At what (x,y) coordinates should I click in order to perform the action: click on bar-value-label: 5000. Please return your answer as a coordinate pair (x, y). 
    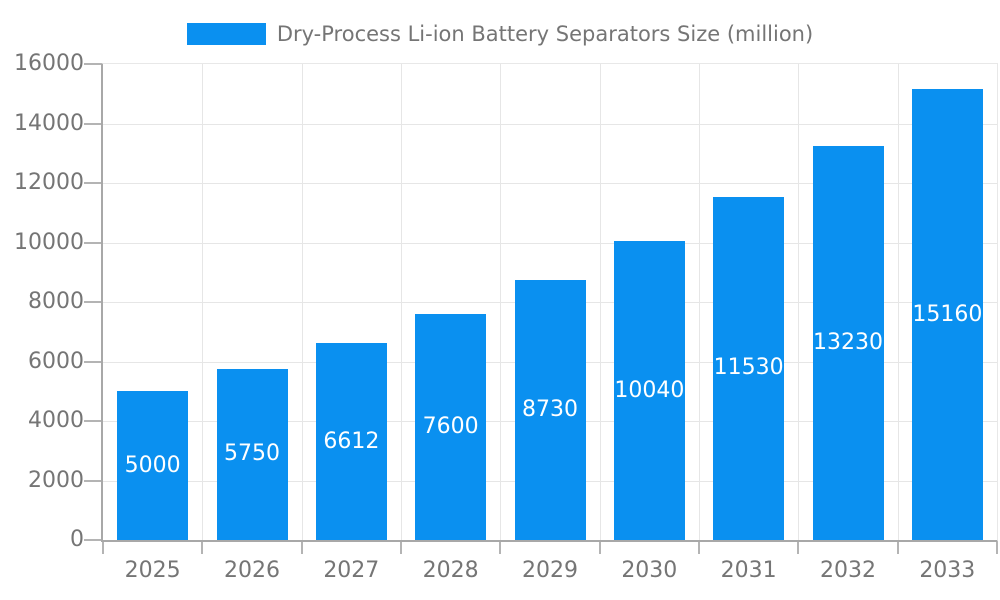
    Looking at the image, I should click on (152, 465).